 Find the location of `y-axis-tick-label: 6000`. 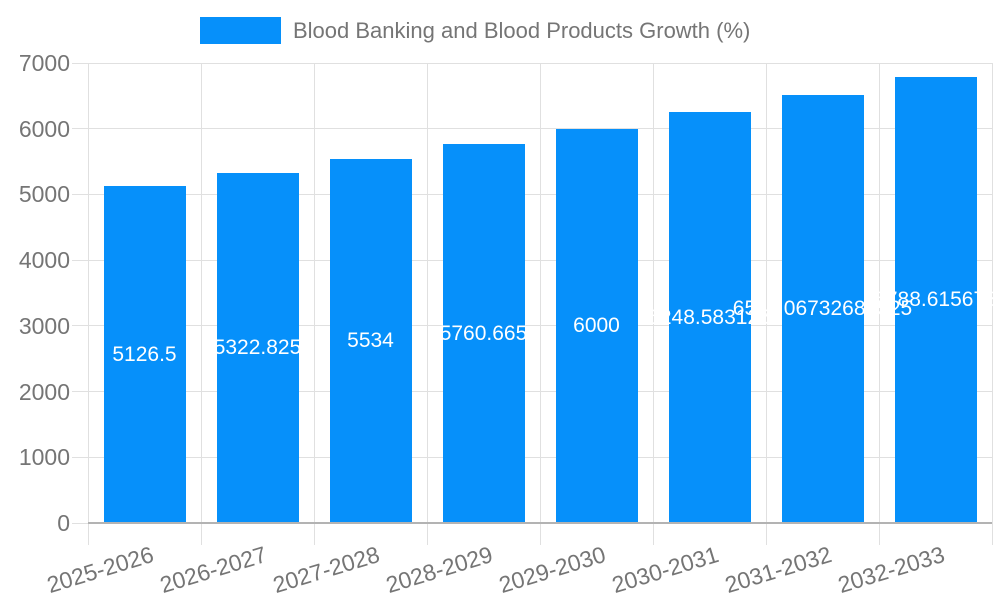

y-axis-tick-label: 6000 is located at coordinates (44, 128).